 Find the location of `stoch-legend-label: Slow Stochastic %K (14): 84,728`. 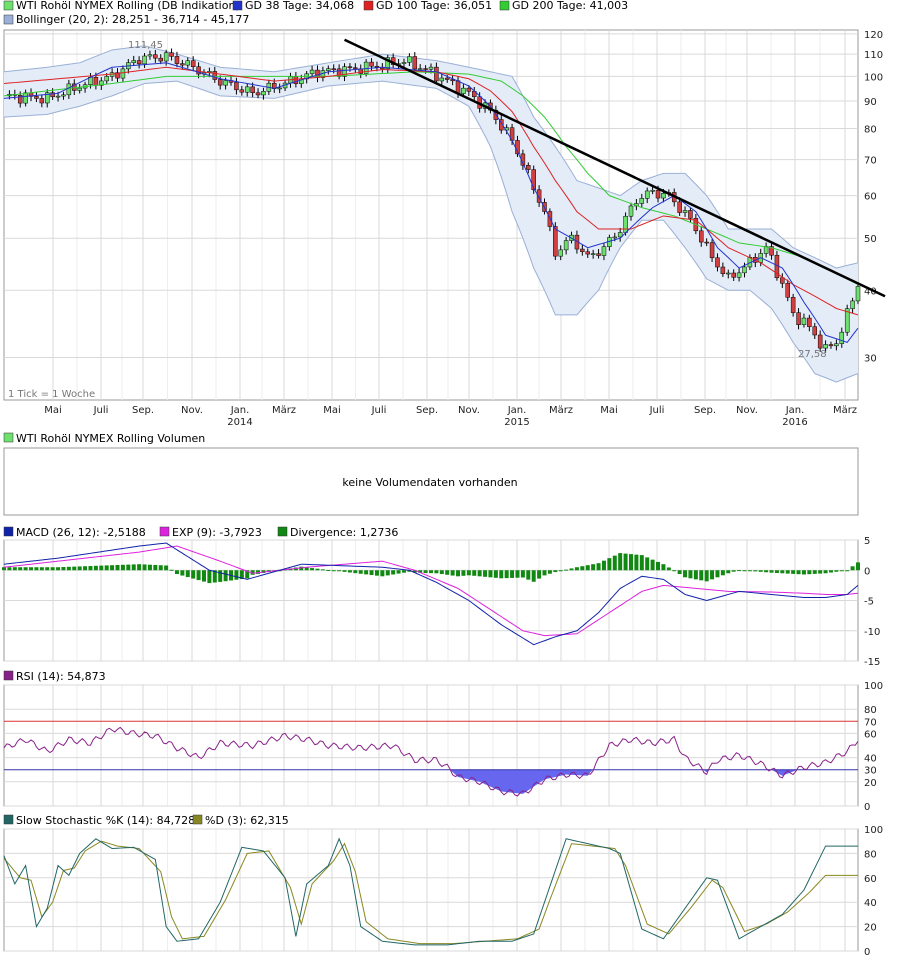

stoch-legend-label: Slow Stochastic %K (14): 84,728 is located at coordinates (105, 820).